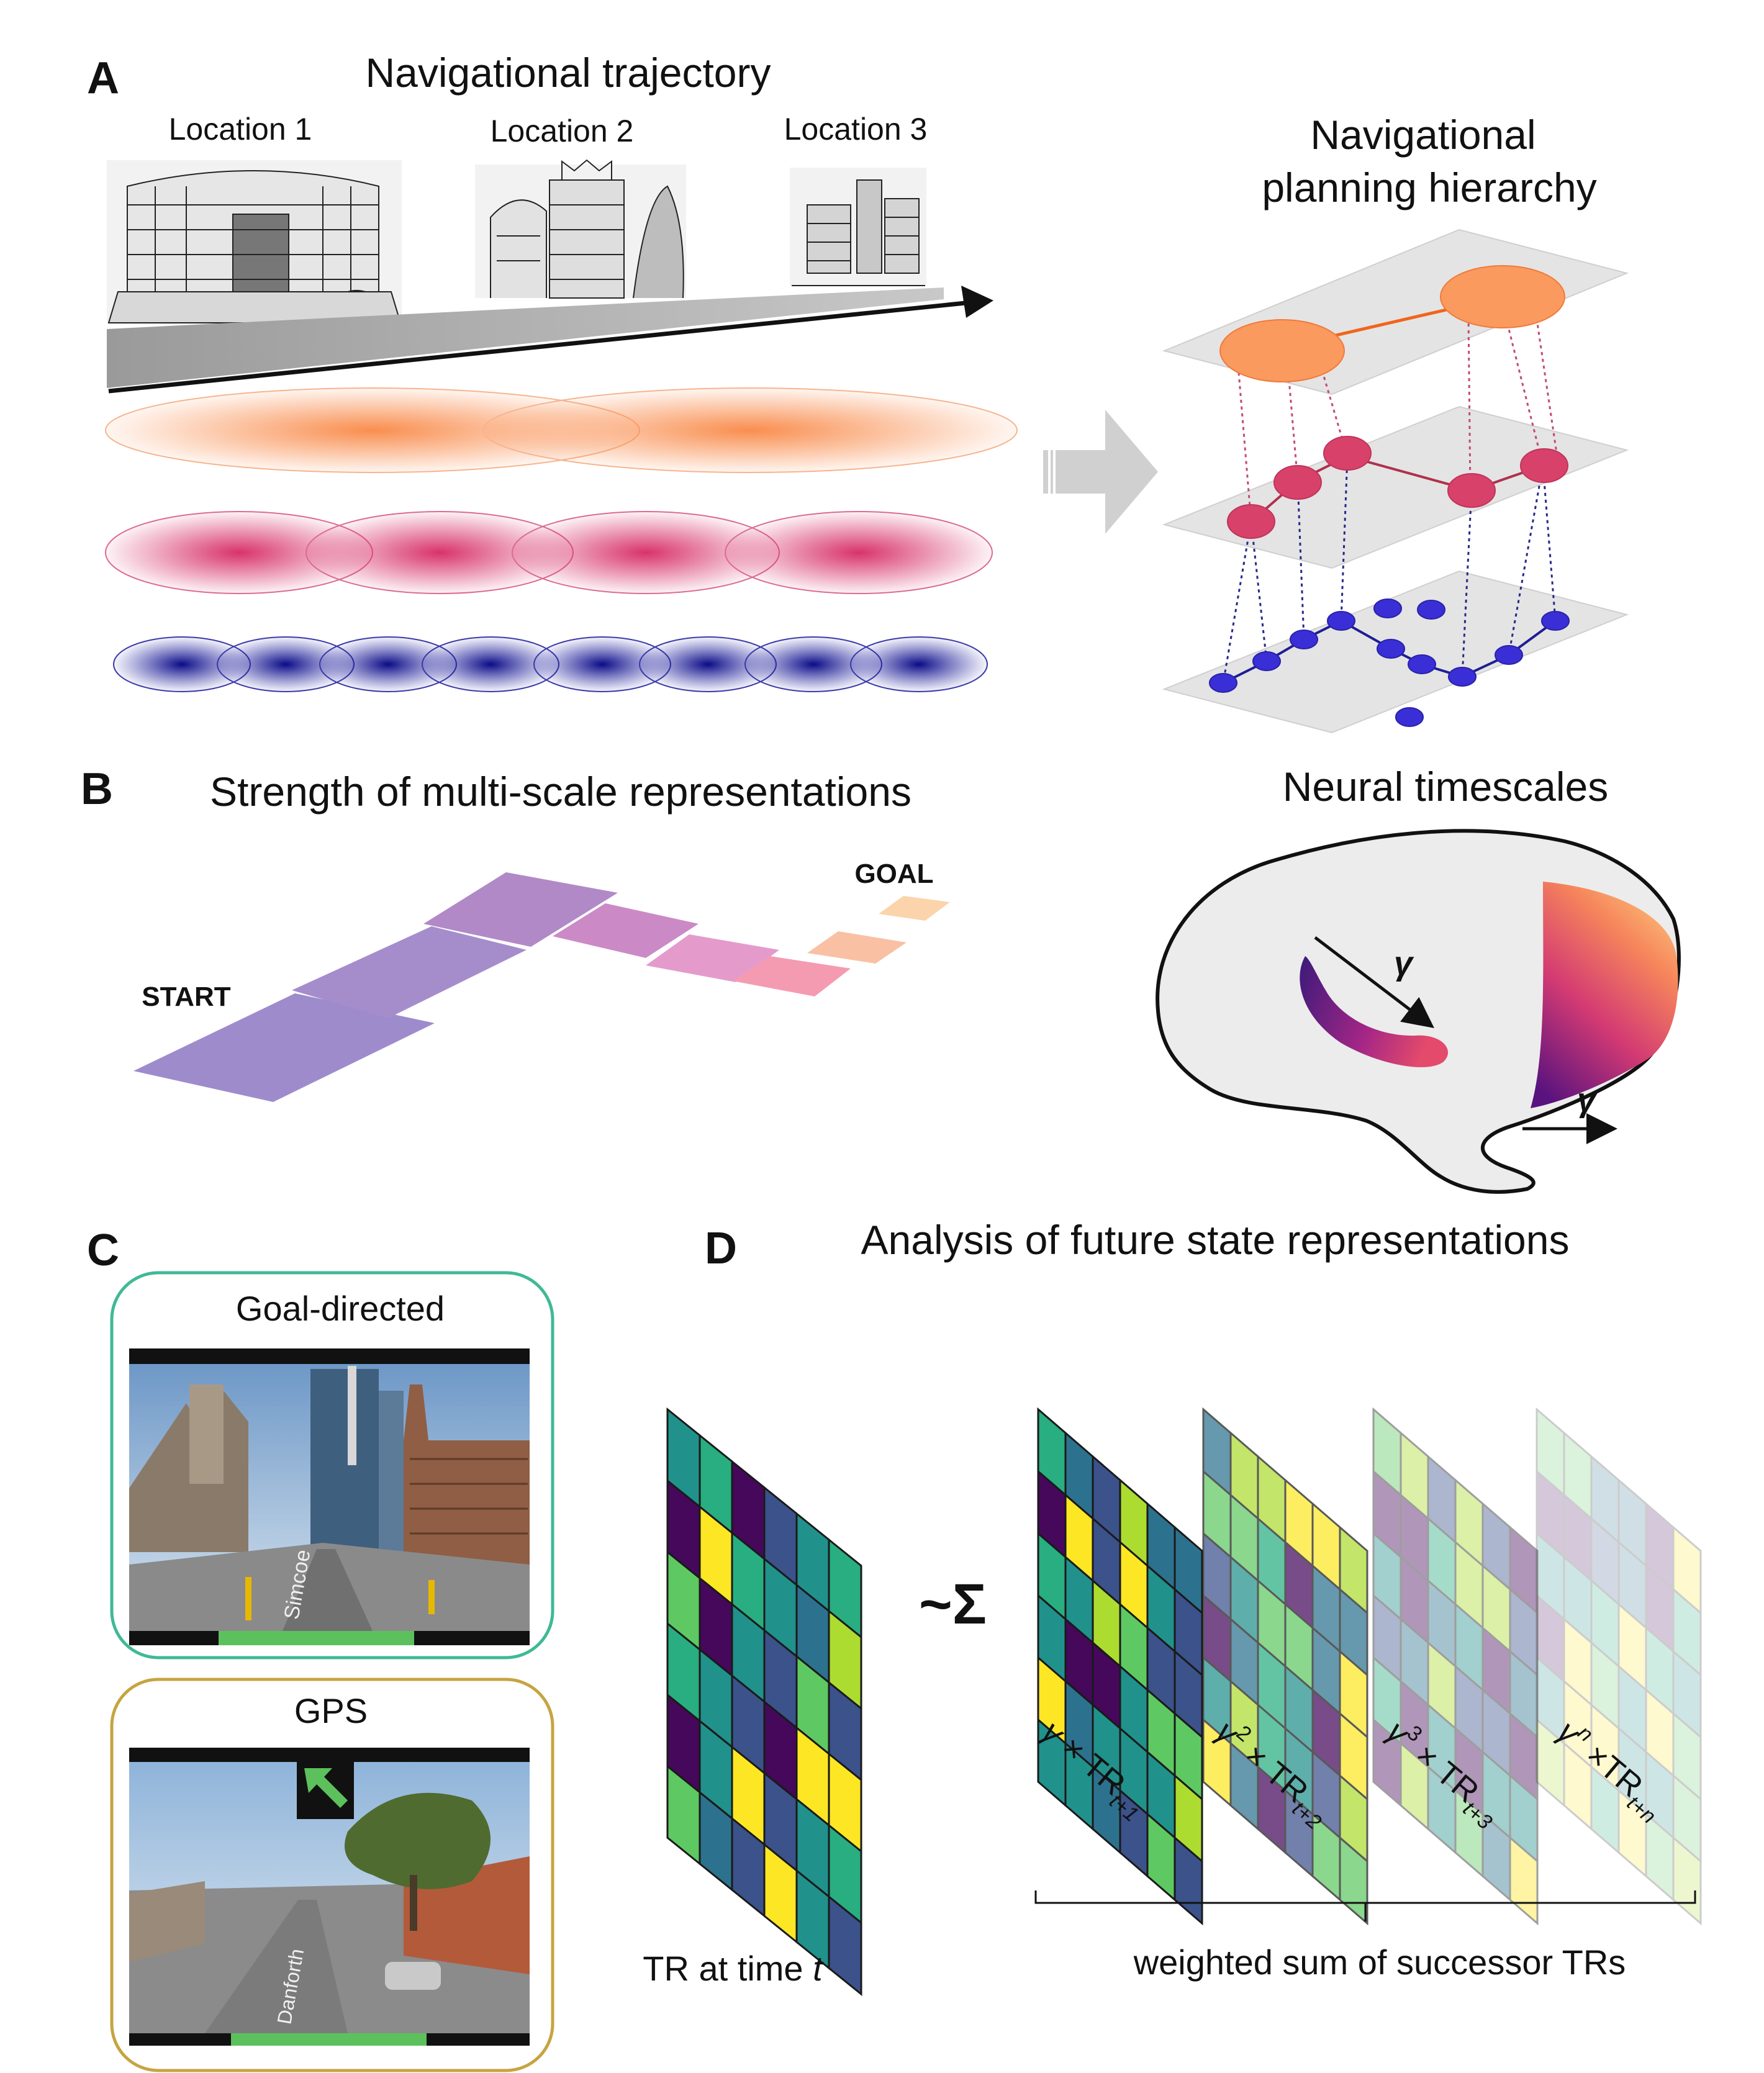 The height and width of the screenshot is (2073, 1764). Describe the element at coordinates (1389, 663) in the screenshot. I see `bottom-nodes` at that location.